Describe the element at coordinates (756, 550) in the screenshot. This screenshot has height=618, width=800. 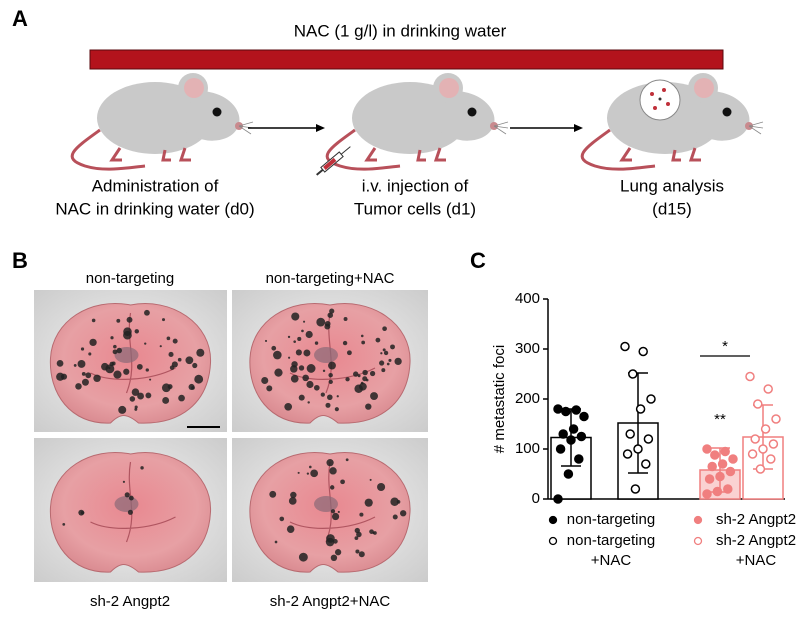
I see `legend-label: sh-2 Angpt2 +NAC` at that location.